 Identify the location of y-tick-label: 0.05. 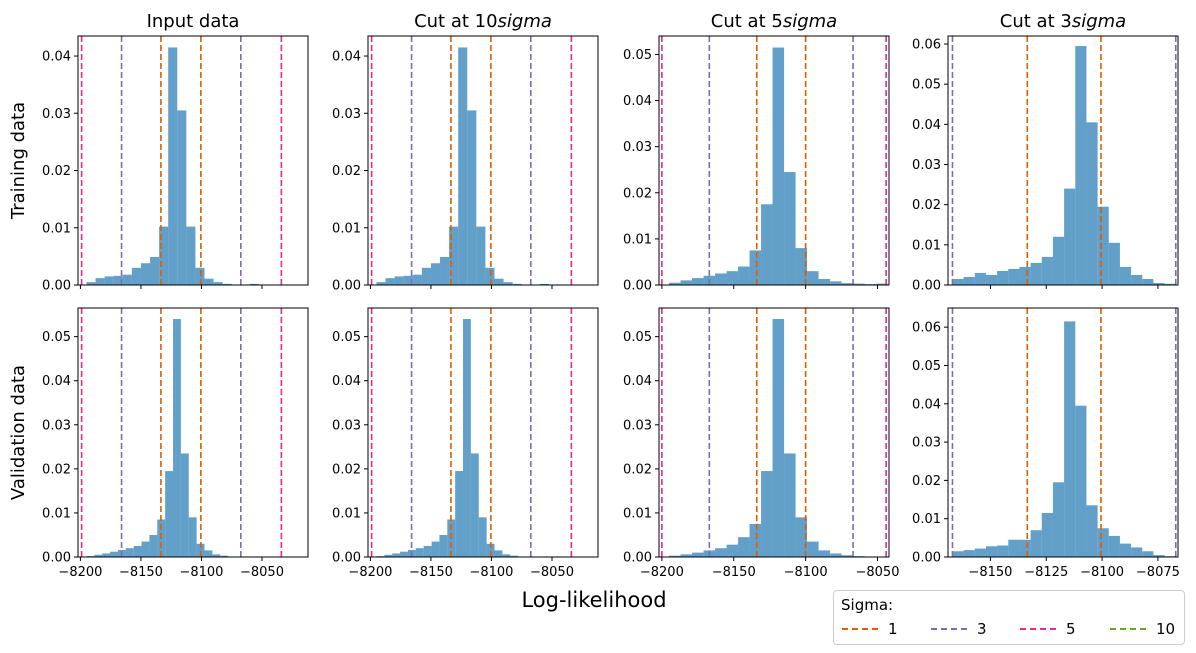
(56, 337).